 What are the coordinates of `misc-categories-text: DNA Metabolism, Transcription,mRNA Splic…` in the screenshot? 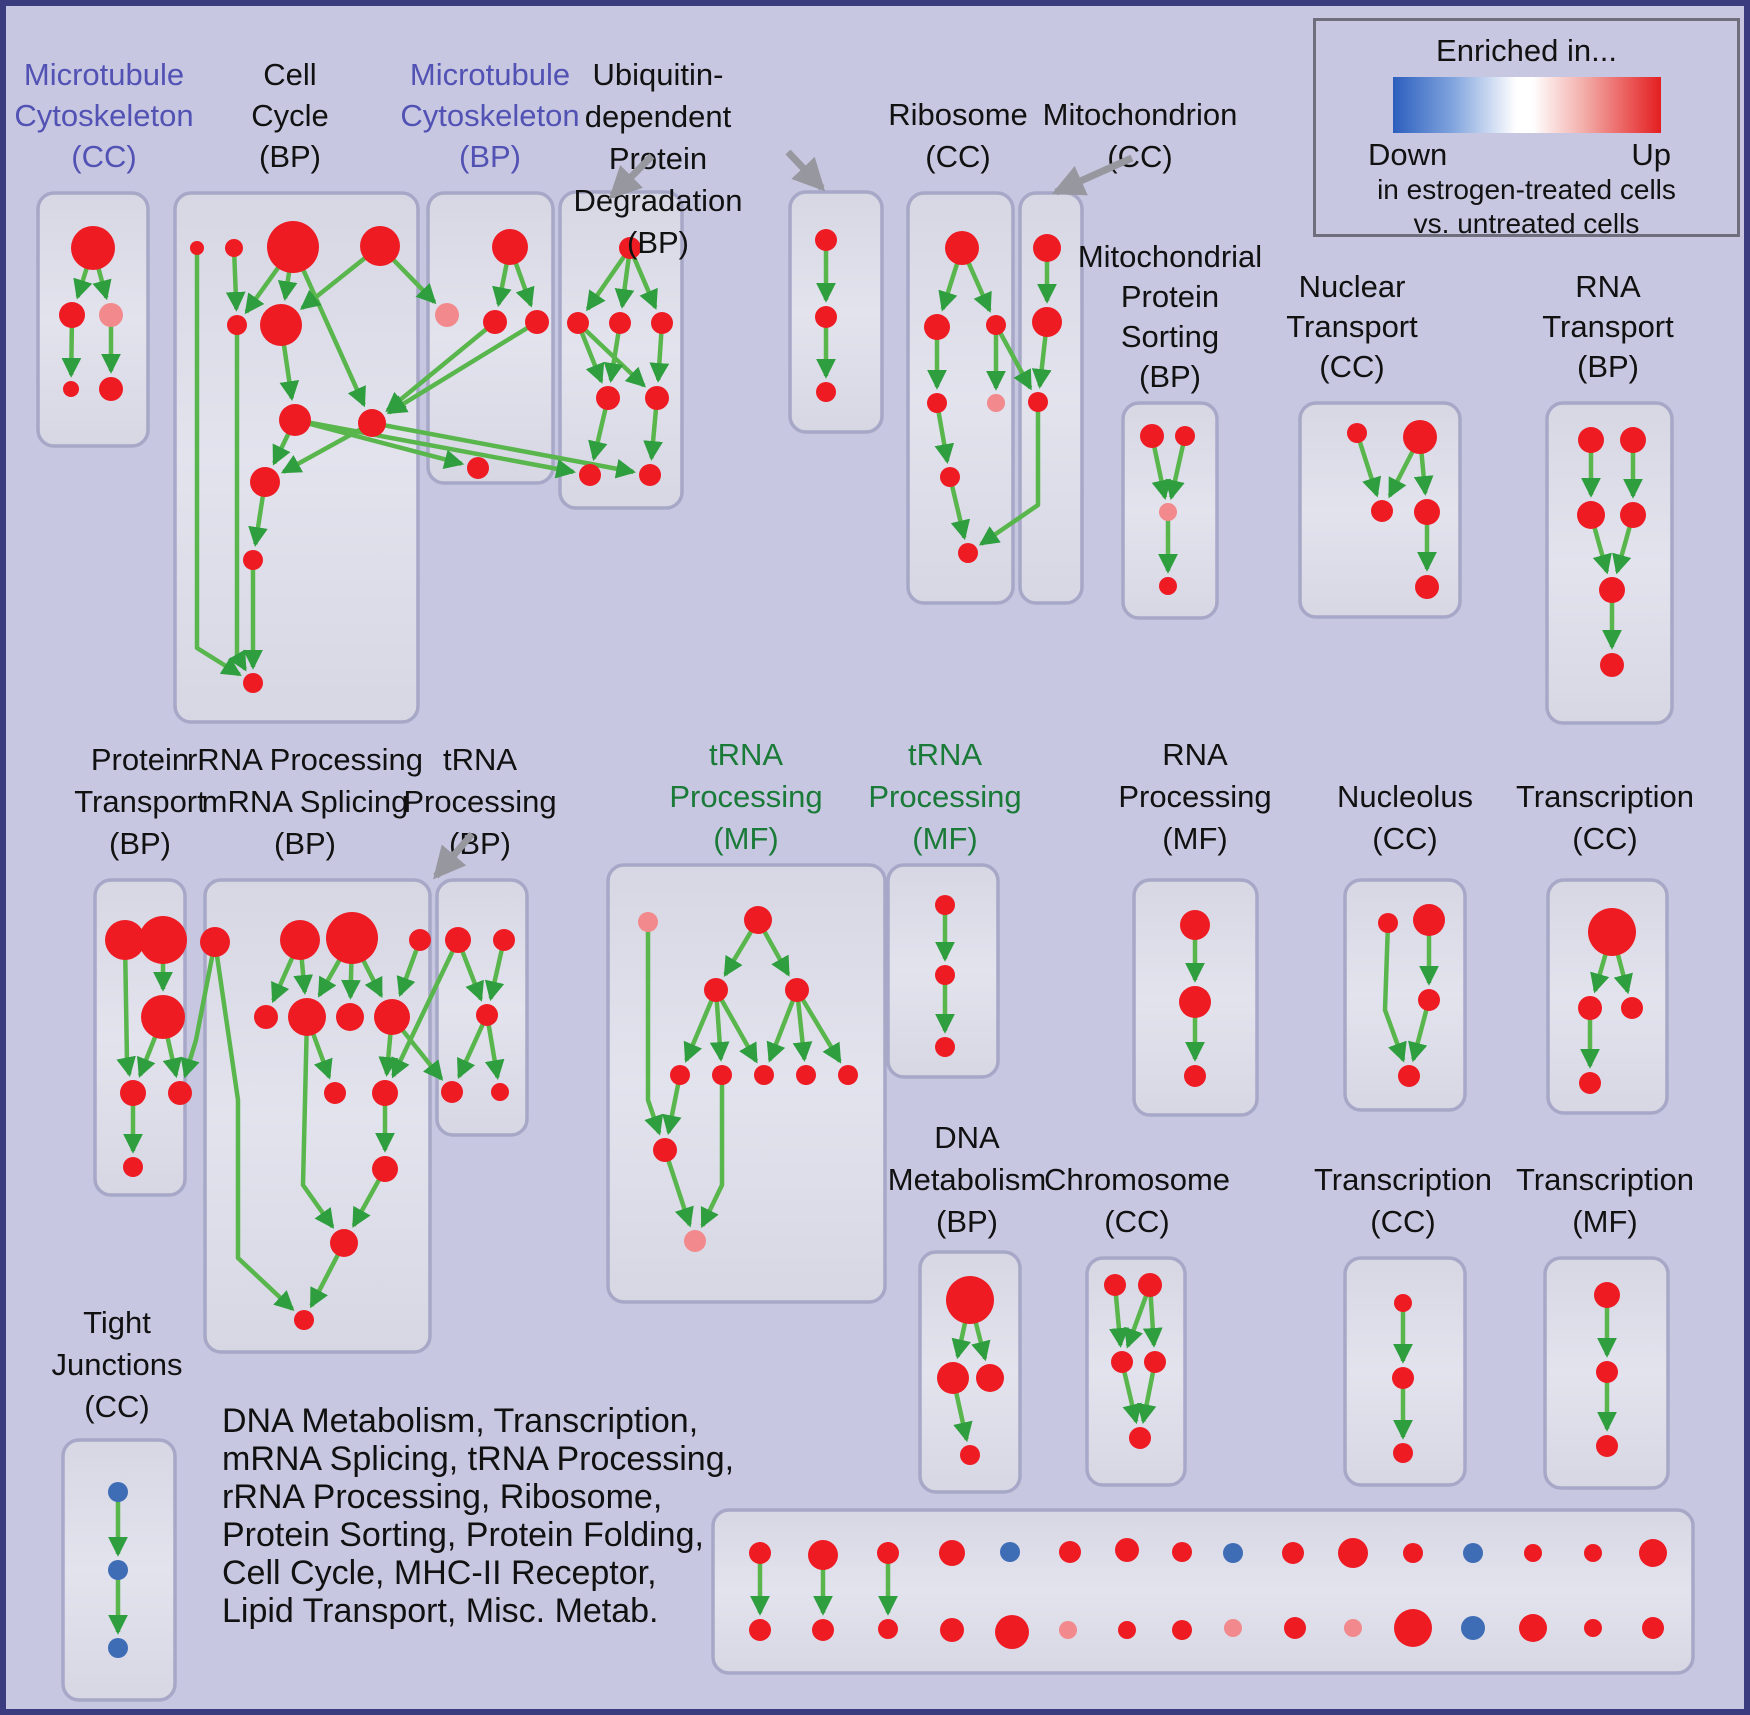 It's located at (478, 1516).